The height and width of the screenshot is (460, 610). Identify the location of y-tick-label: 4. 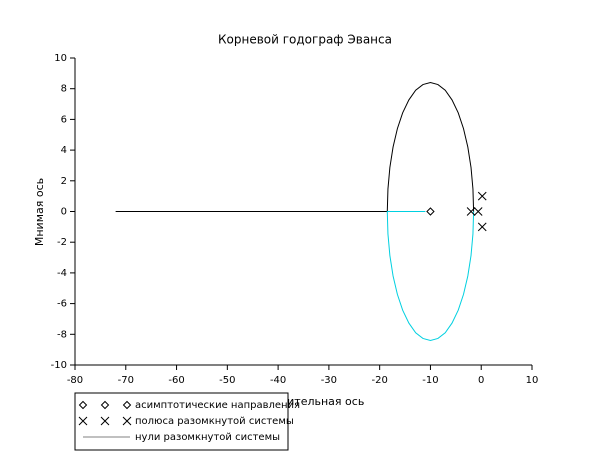
(64, 150).